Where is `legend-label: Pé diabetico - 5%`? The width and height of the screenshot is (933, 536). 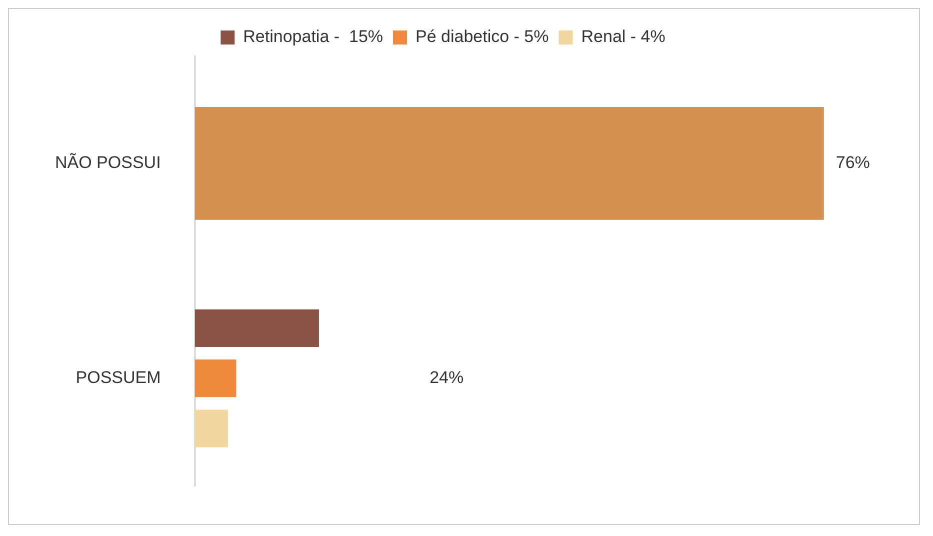 legend-label: Pé diabetico - 5% is located at coordinates (482, 36).